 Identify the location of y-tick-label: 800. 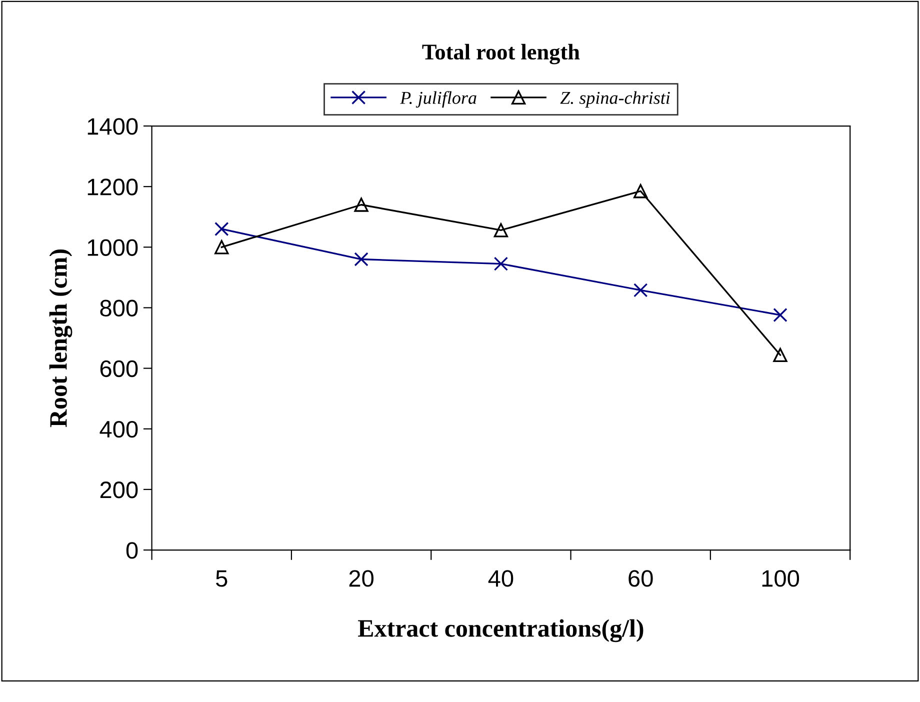
(119, 308).